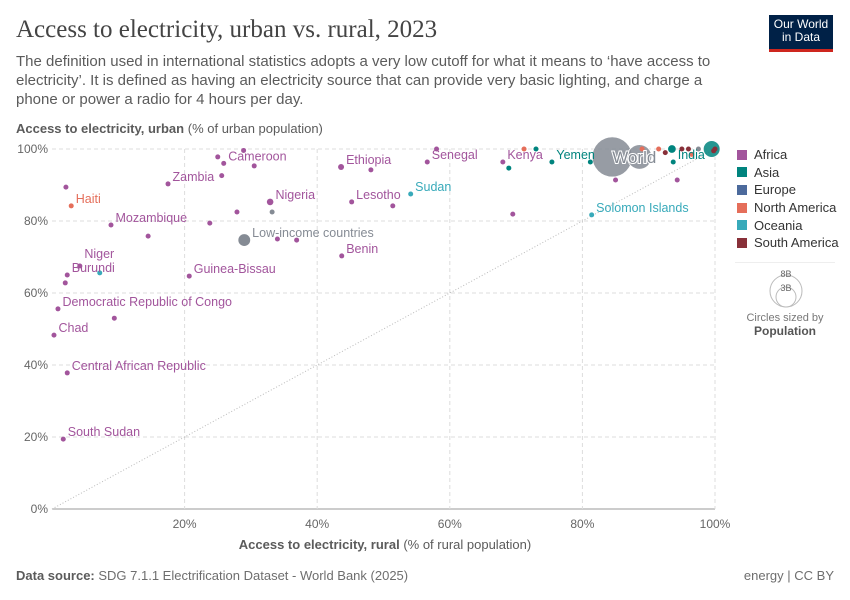 This screenshot has width=850, height=600. Describe the element at coordinates (552, 162) in the screenshot. I see `point-yemen` at that location.